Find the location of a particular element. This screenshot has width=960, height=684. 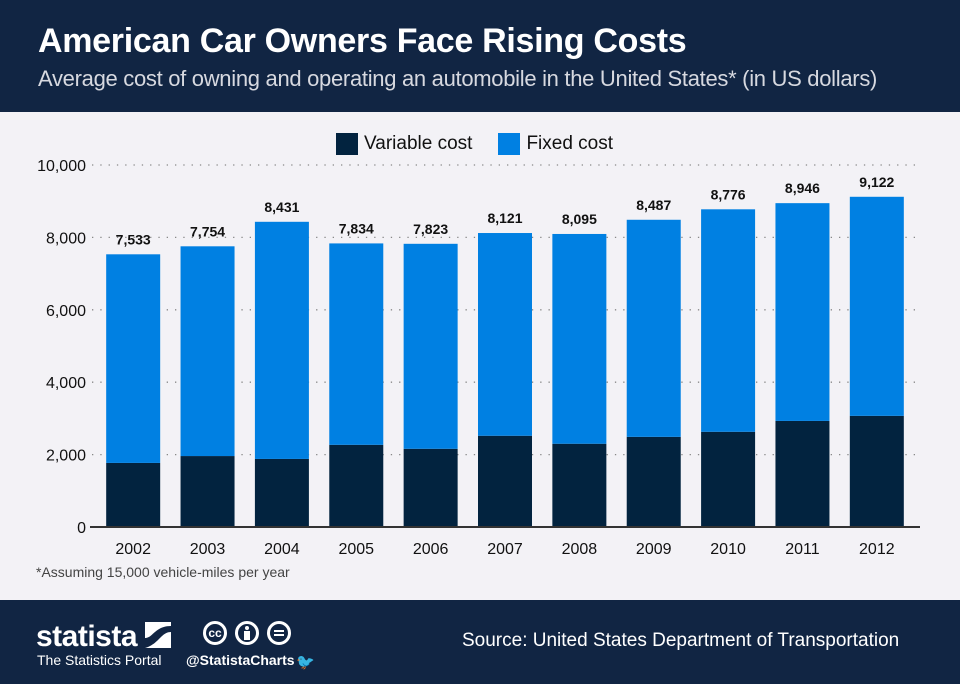

y-tick-label: 8,000 is located at coordinates (66, 238).